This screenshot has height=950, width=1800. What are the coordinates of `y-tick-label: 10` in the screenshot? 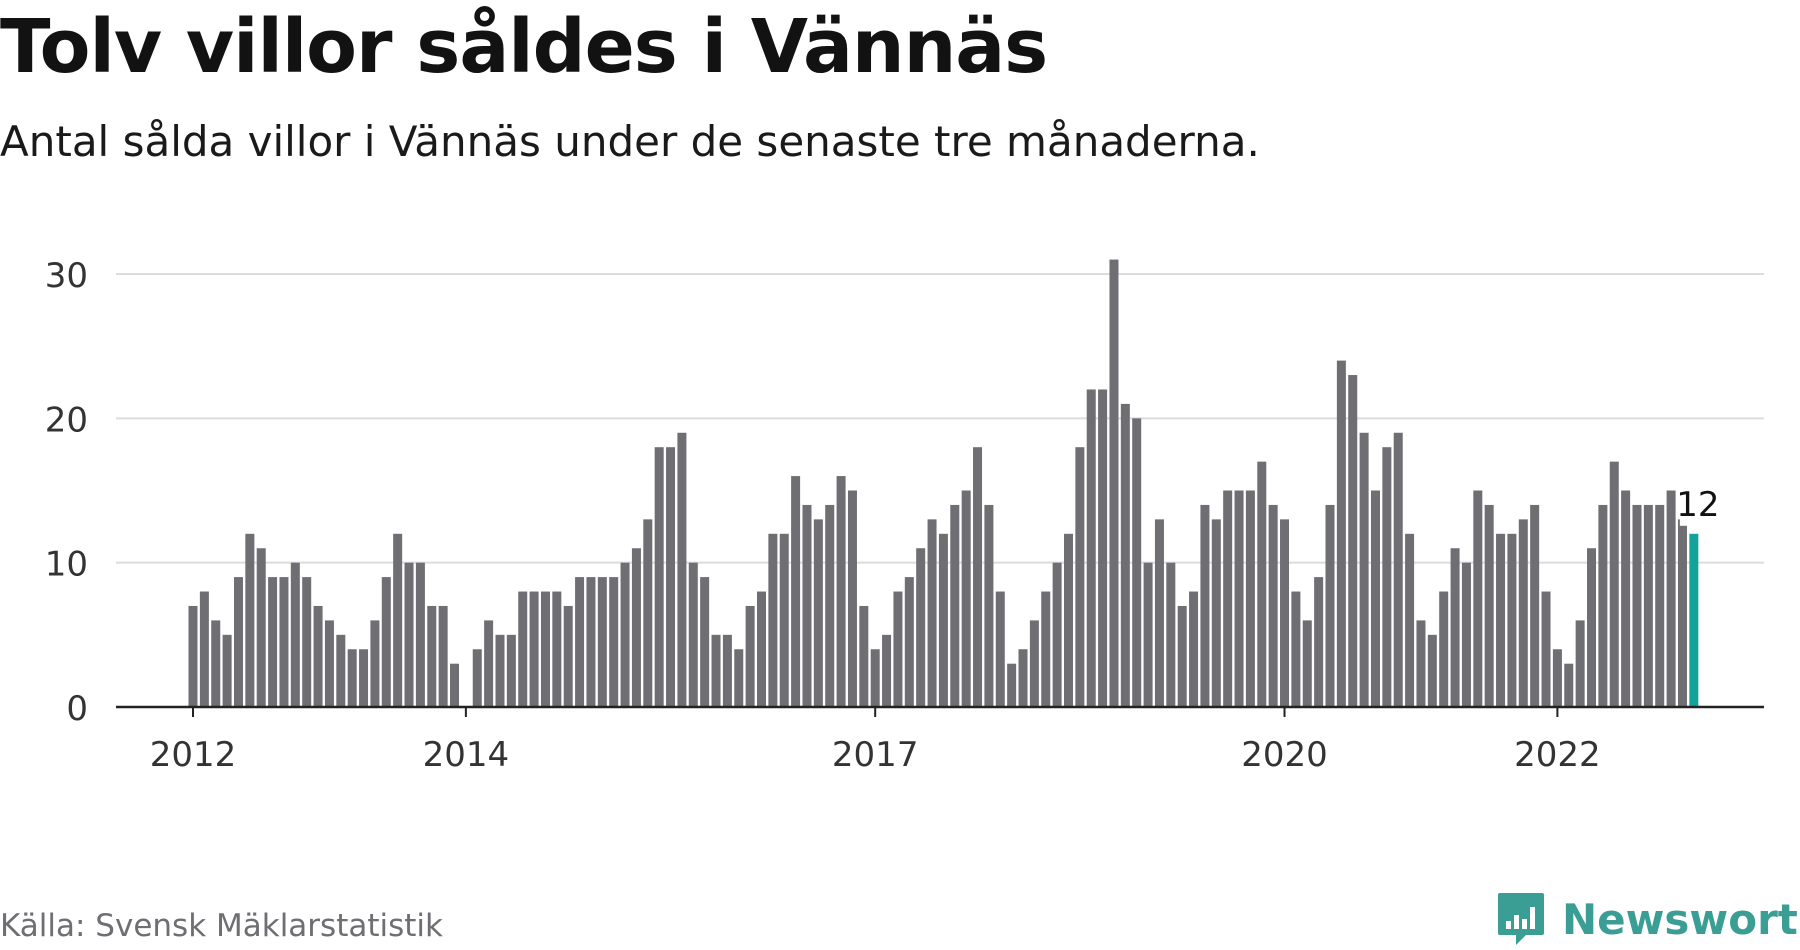 It's located at (66, 565).